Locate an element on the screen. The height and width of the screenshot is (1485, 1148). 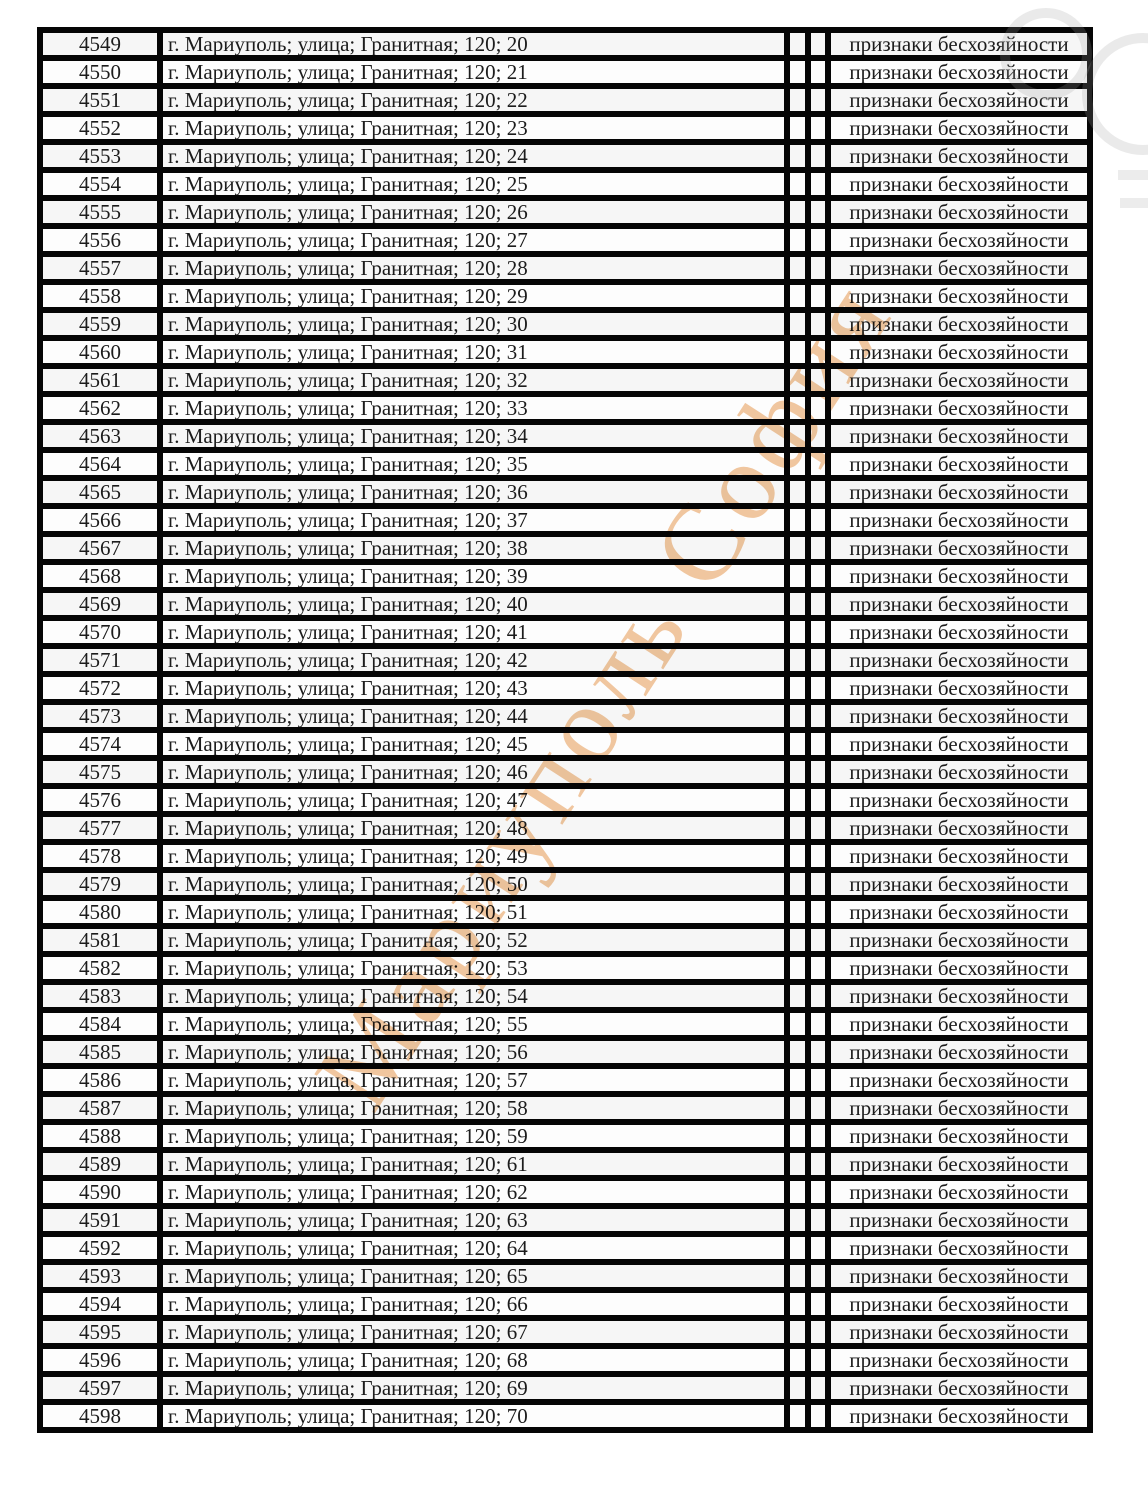
address-cell: г. Мариуполь; улица; Гранитная; 120; 33 is located at coordinates (473, 408).